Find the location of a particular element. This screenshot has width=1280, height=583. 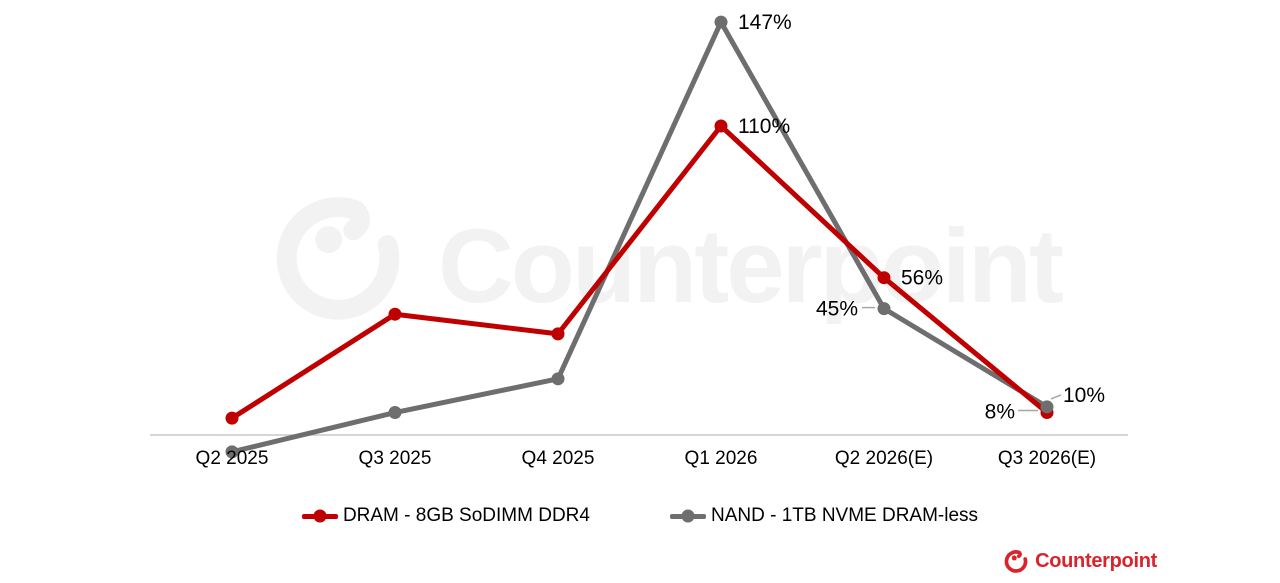

marker-s0-p2 is located at coordinates (558, 334).